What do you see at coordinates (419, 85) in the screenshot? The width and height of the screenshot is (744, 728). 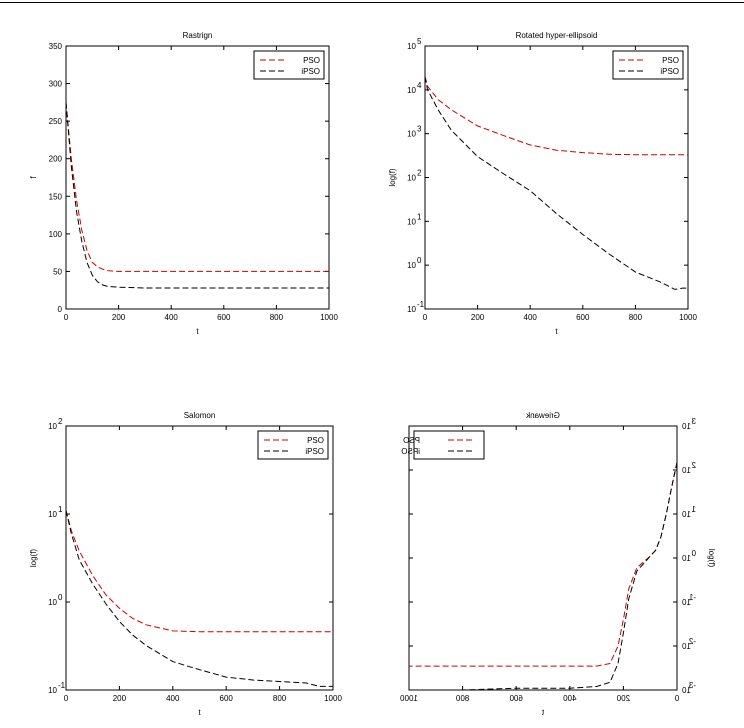 I see `y-tick-exponent: 4` at bounding box center [419, 85].